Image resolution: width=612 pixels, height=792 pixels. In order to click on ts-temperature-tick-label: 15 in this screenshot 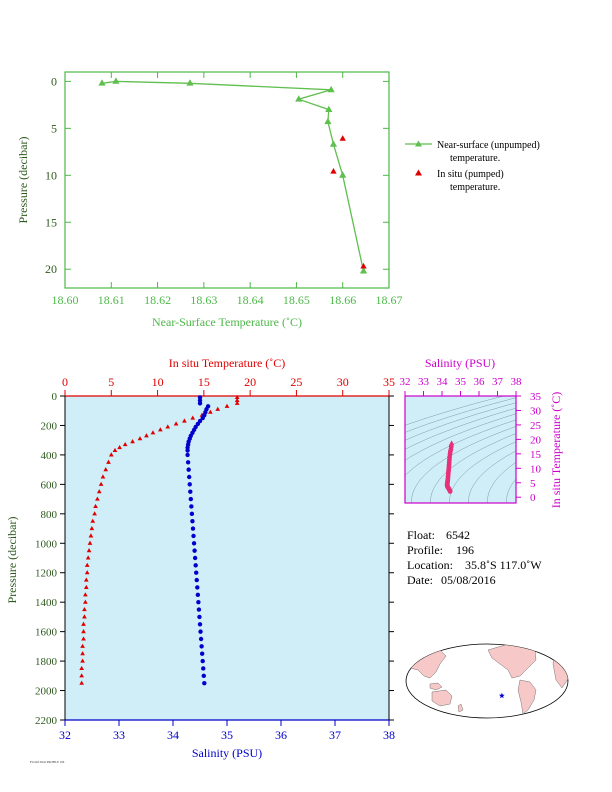, I will do `click(536, 455)`.